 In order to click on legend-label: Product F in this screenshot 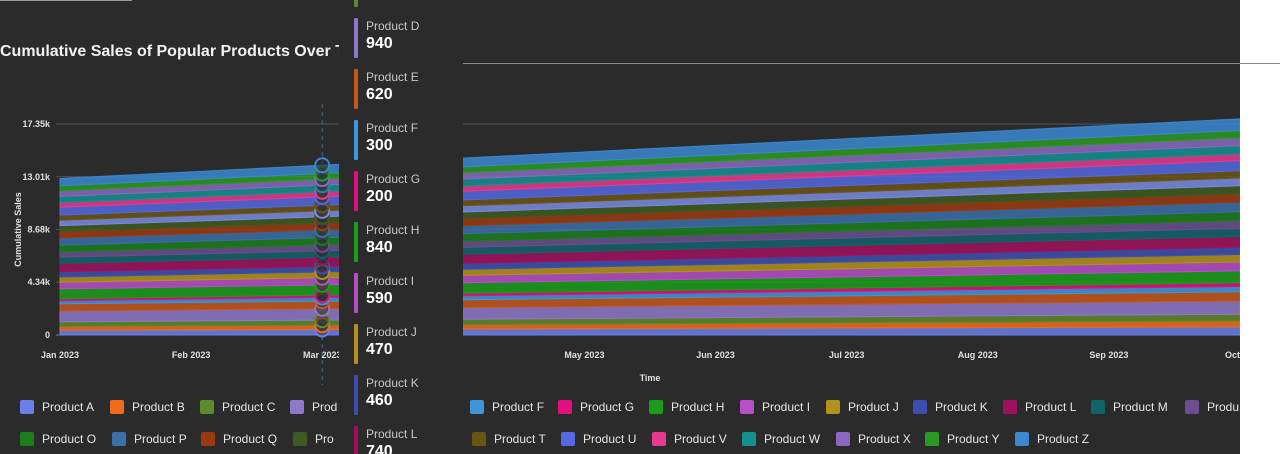, I will do `click(518, 407)`.